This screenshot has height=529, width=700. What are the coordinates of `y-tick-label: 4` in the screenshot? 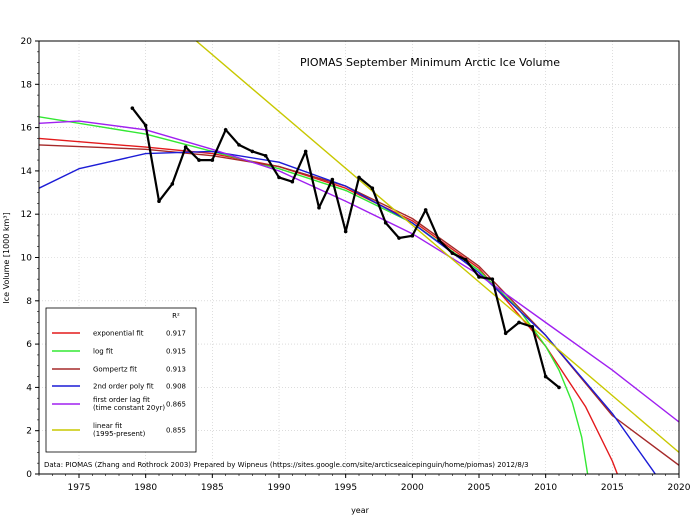 It's located at (29, 388).